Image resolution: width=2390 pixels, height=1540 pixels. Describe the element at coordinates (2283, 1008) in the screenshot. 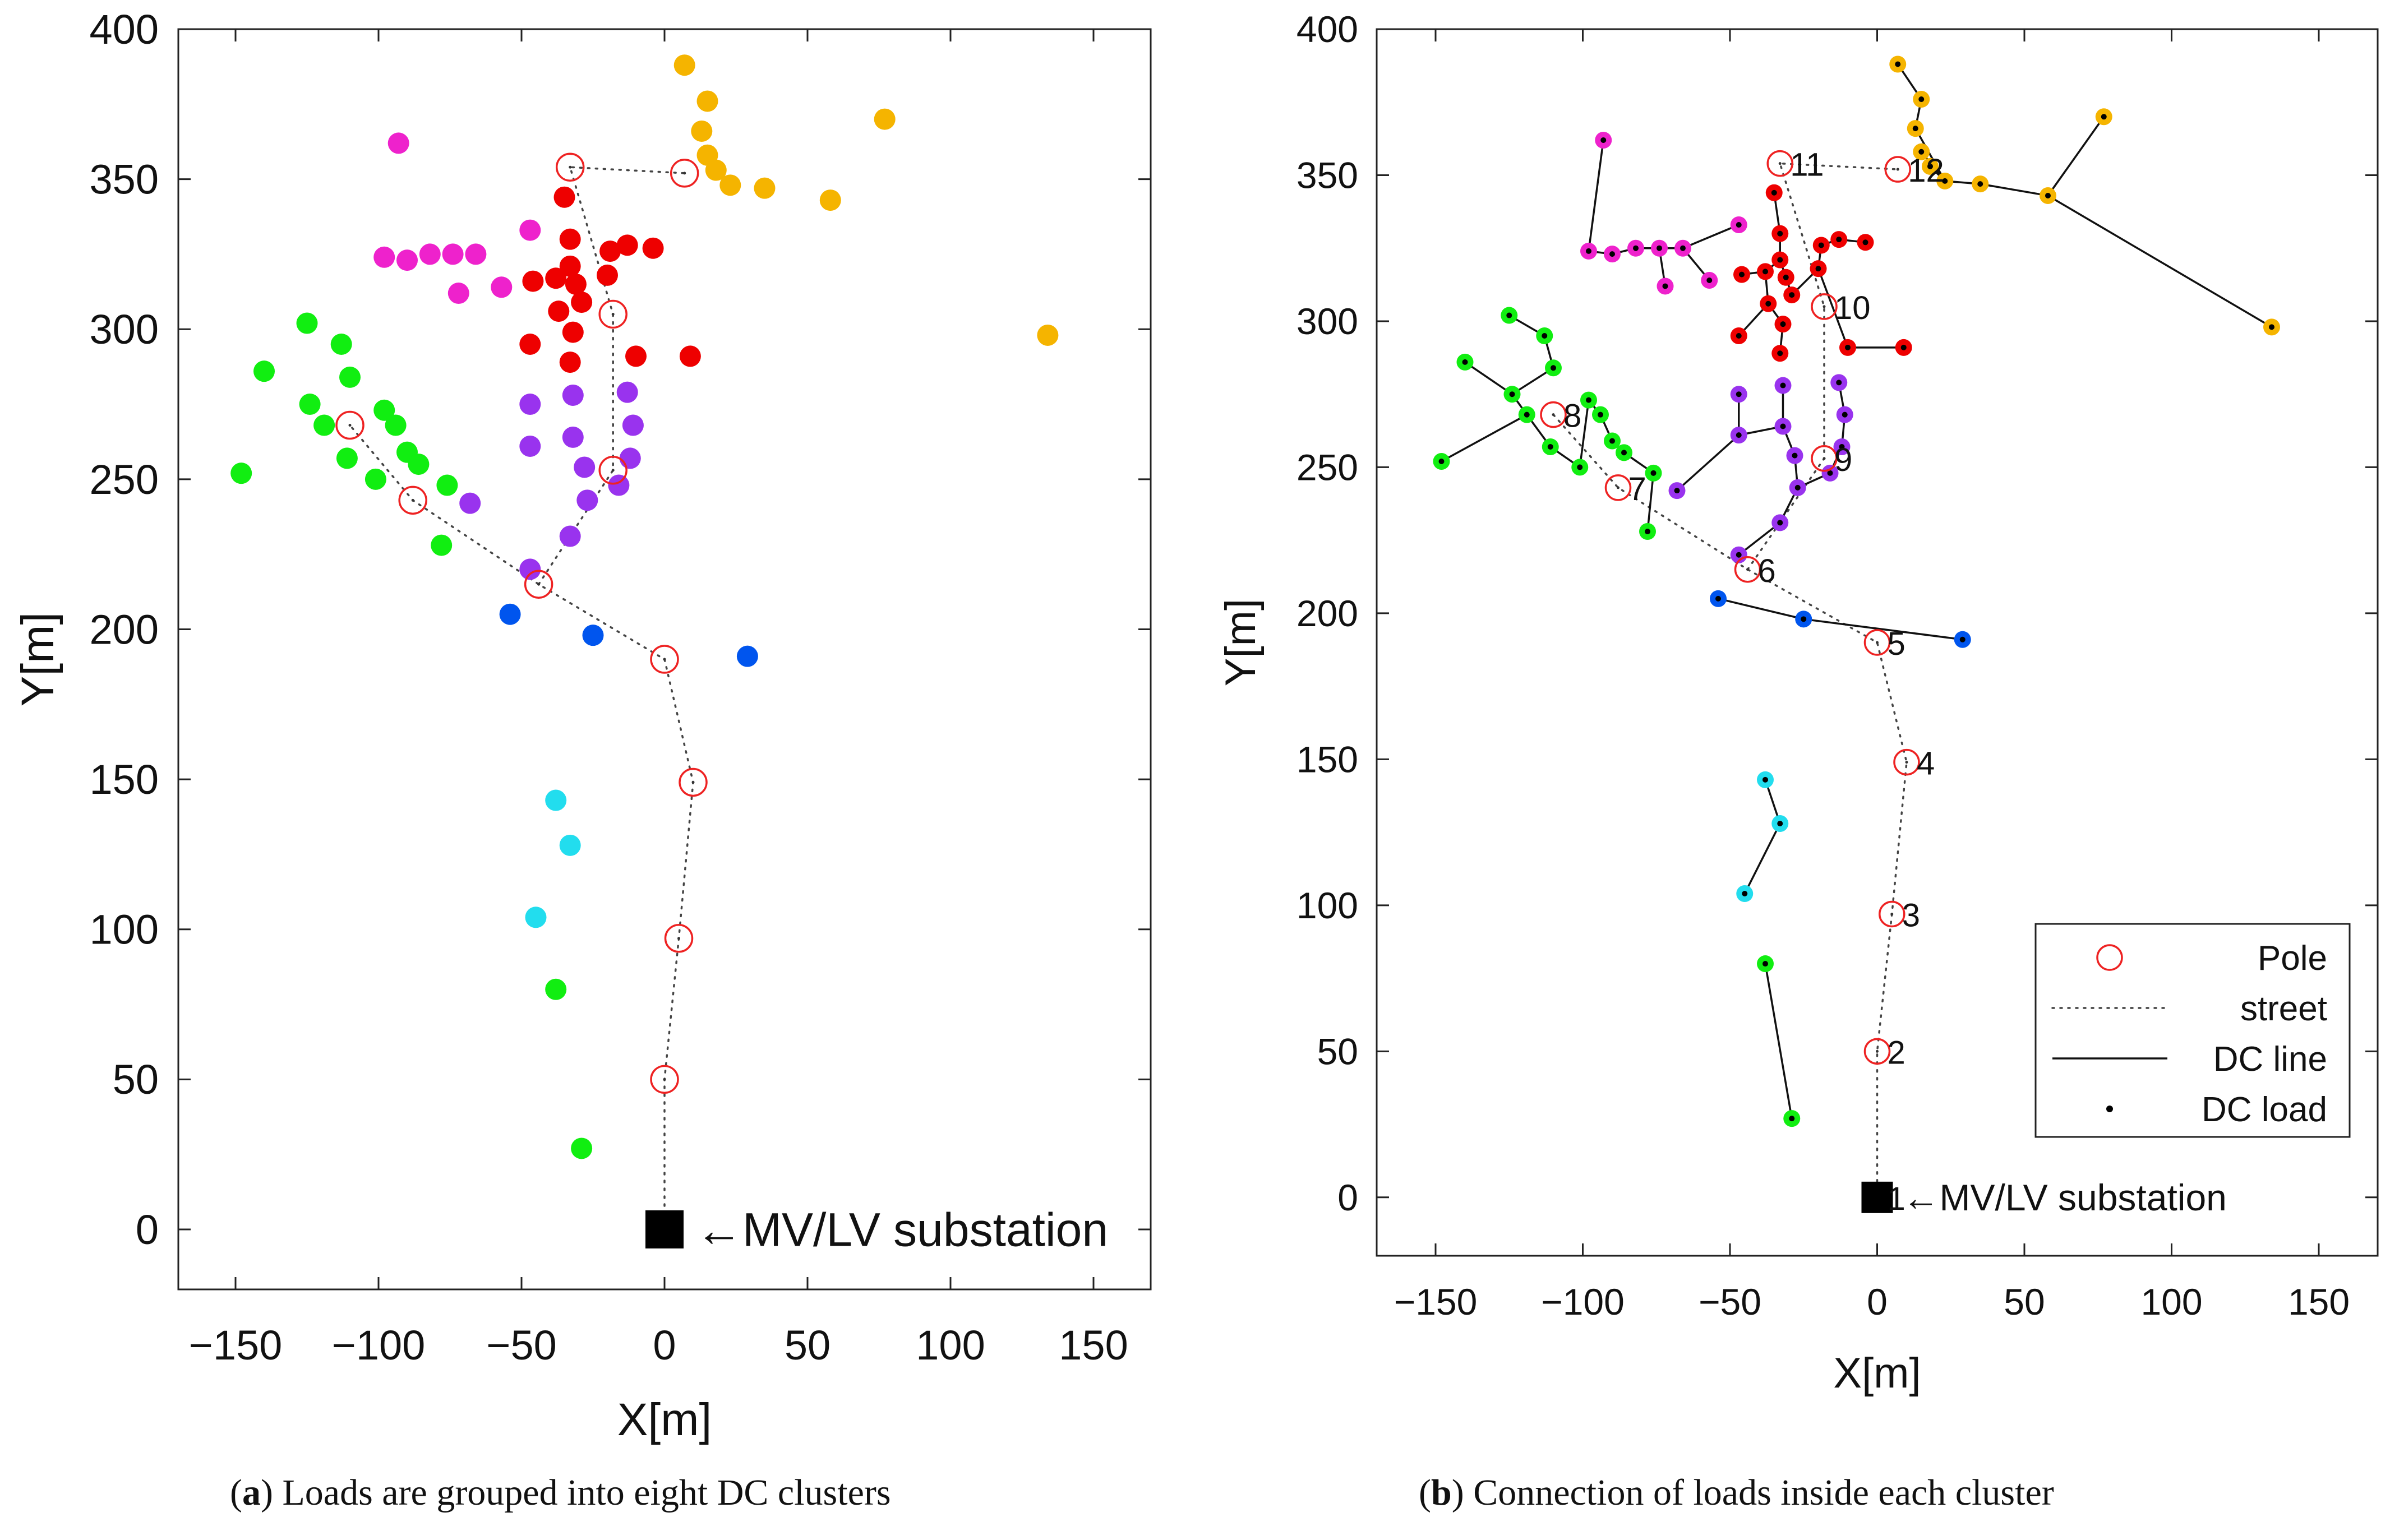

I see `legend-entry-label: street` at that location.